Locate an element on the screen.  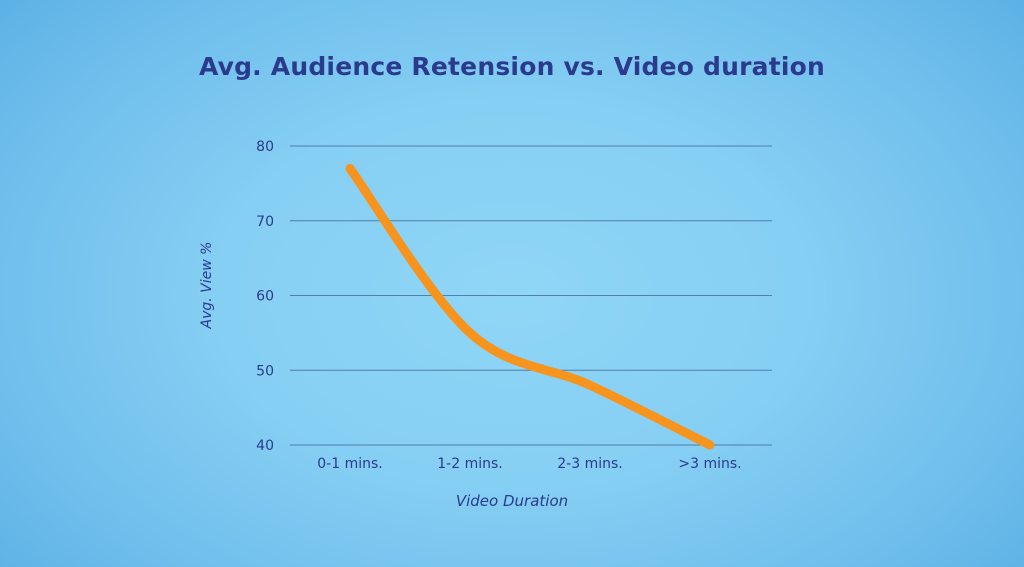
x-tick-labels: 0-1 mins. 1-2 mins. 2-3 mins. >3 mins. is located at coordinates (529, 464).